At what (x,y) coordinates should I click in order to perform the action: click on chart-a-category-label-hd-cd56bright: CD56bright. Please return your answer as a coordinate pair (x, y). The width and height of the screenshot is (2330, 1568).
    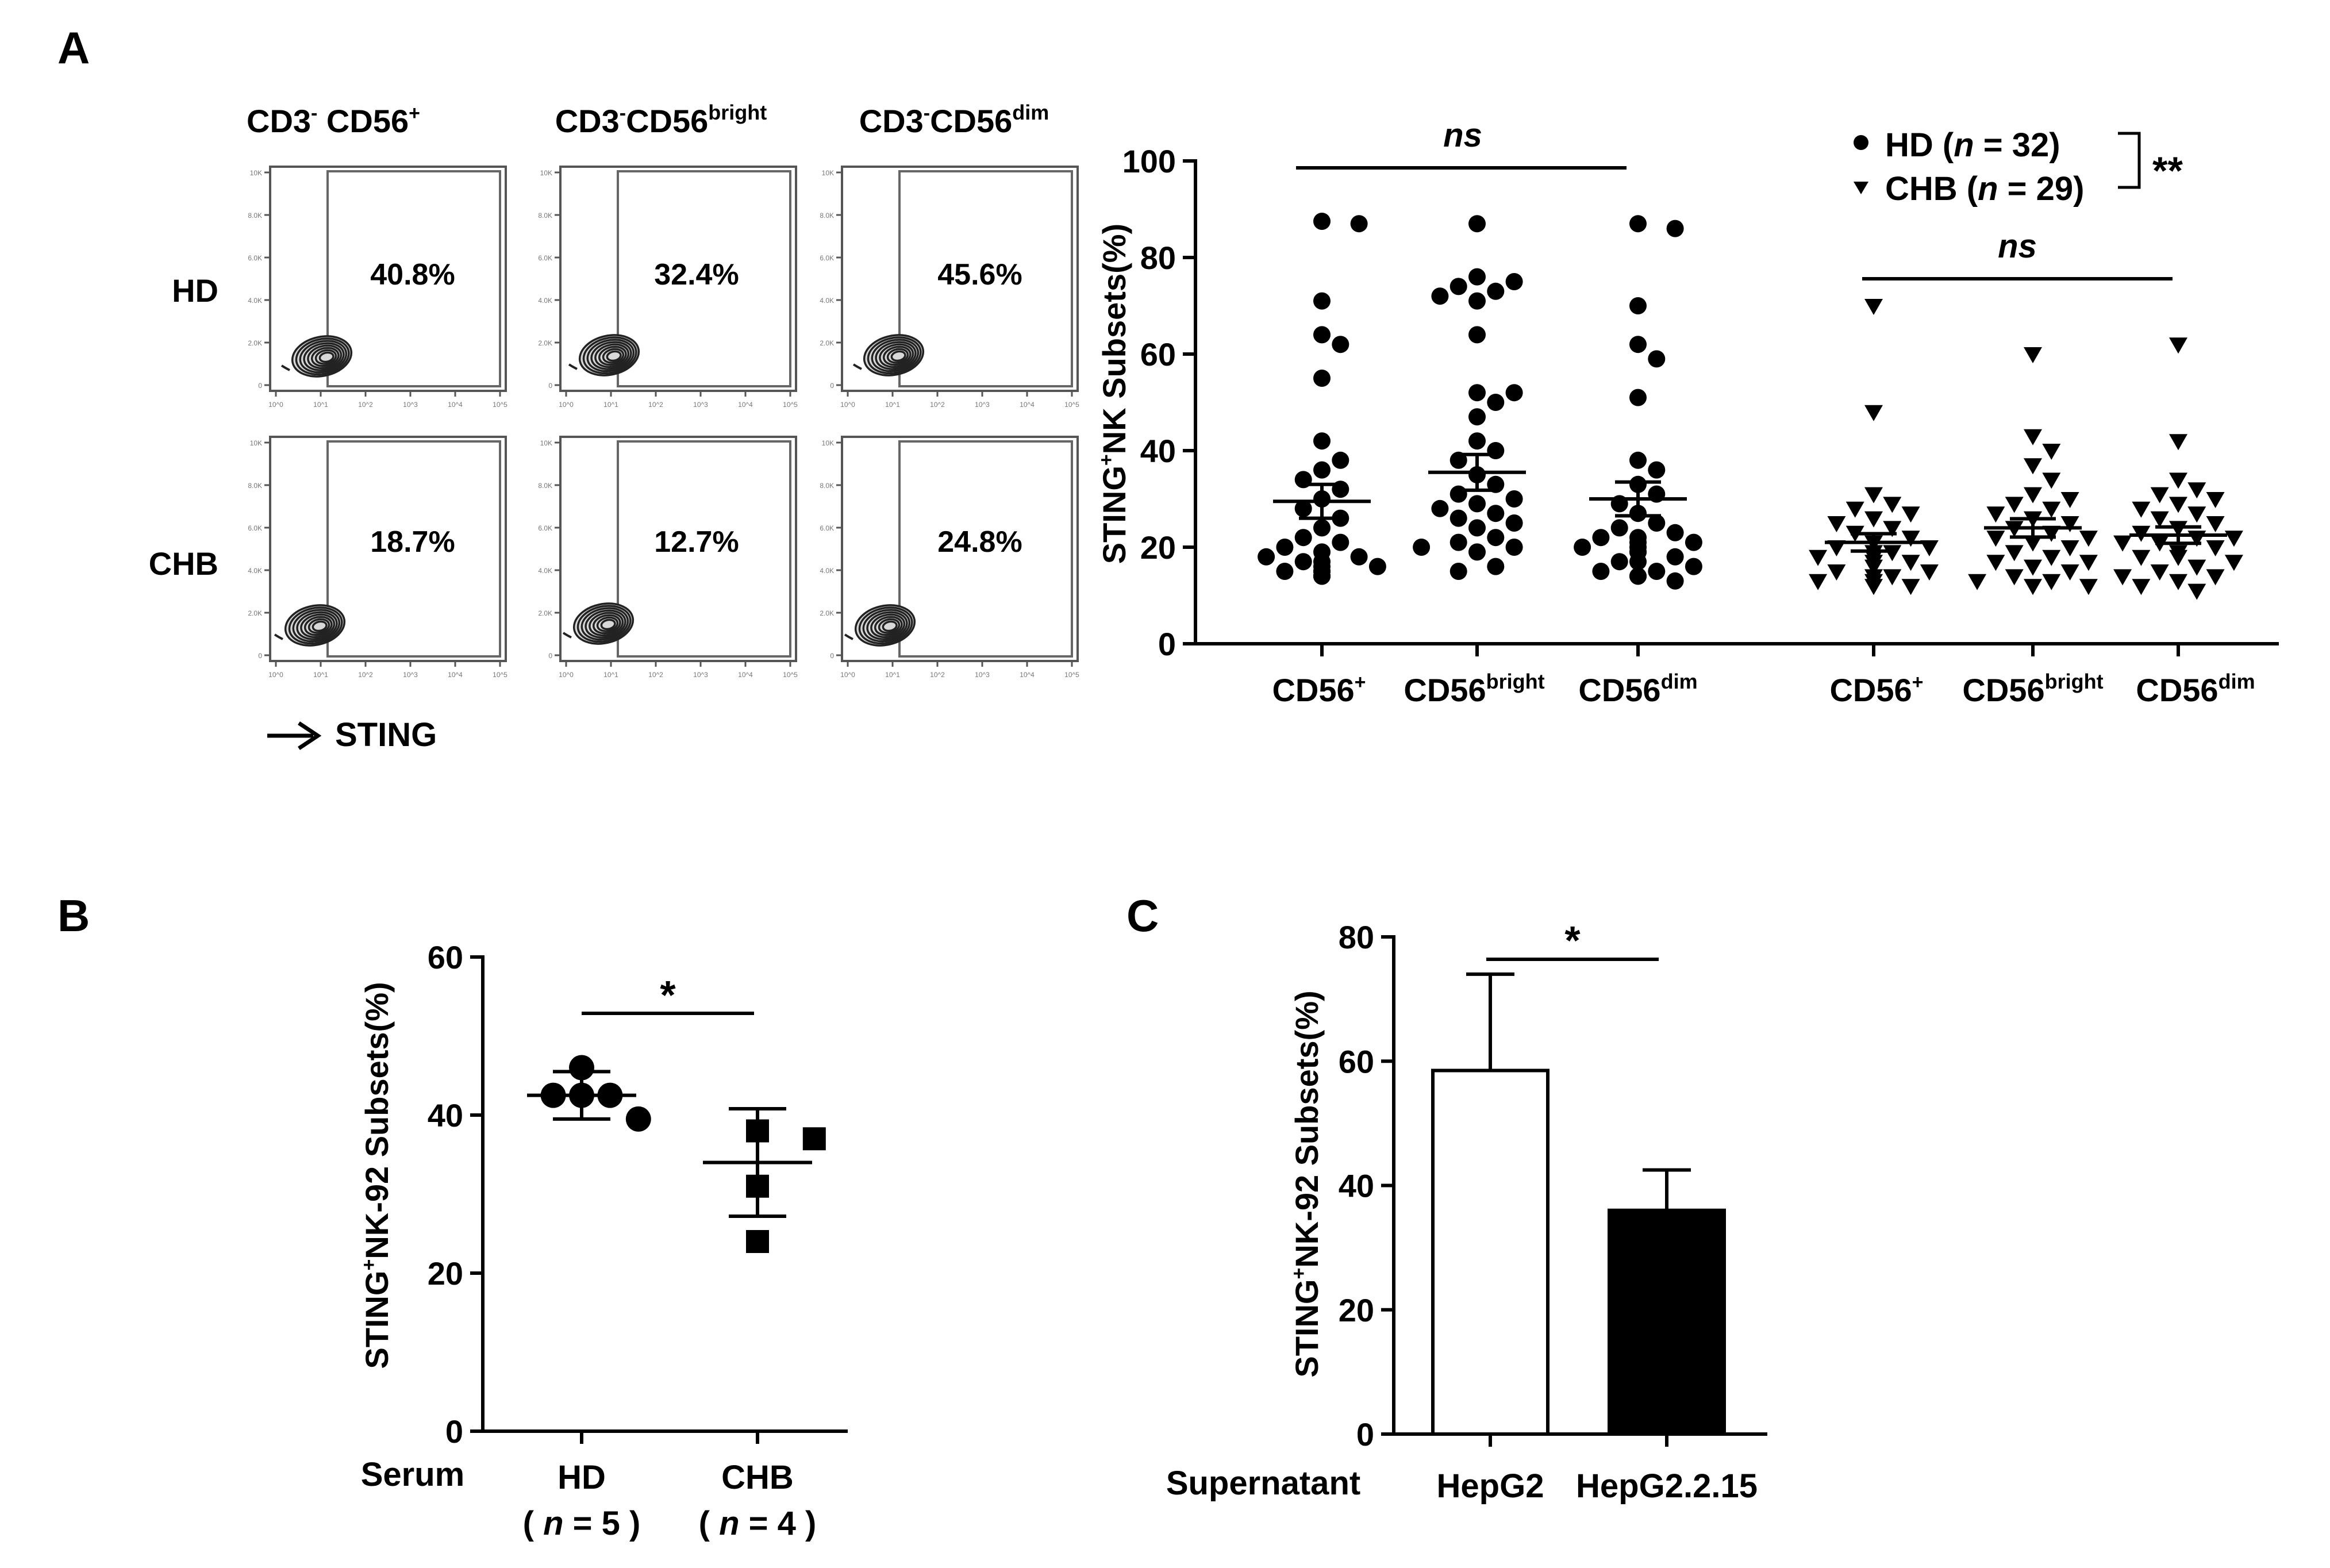
    Looking at the image, I should click on (1474, 689).